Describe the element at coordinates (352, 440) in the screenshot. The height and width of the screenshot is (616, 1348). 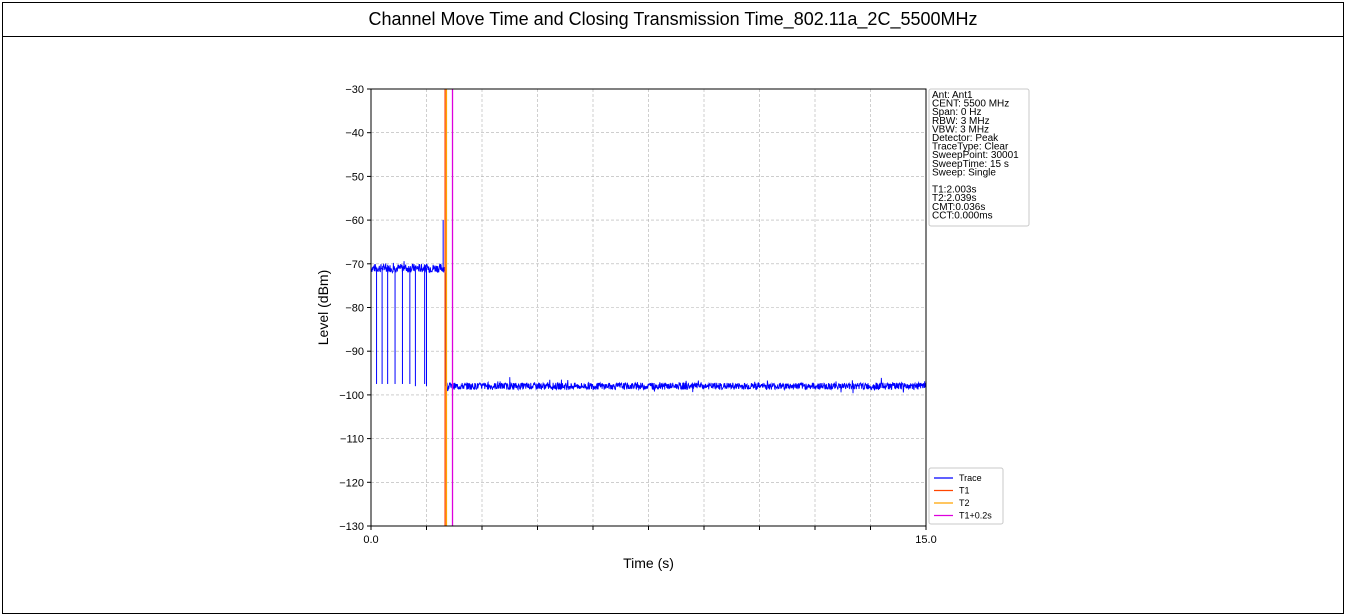
I see `y-tick-label: −110` at that location.